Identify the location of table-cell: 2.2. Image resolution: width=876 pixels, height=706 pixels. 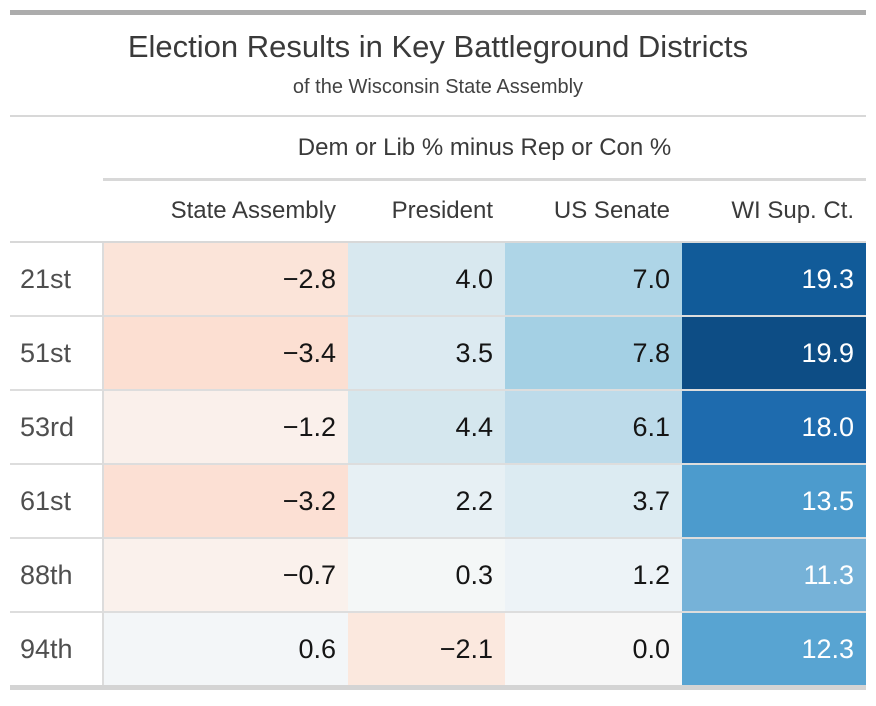
(426, 500).